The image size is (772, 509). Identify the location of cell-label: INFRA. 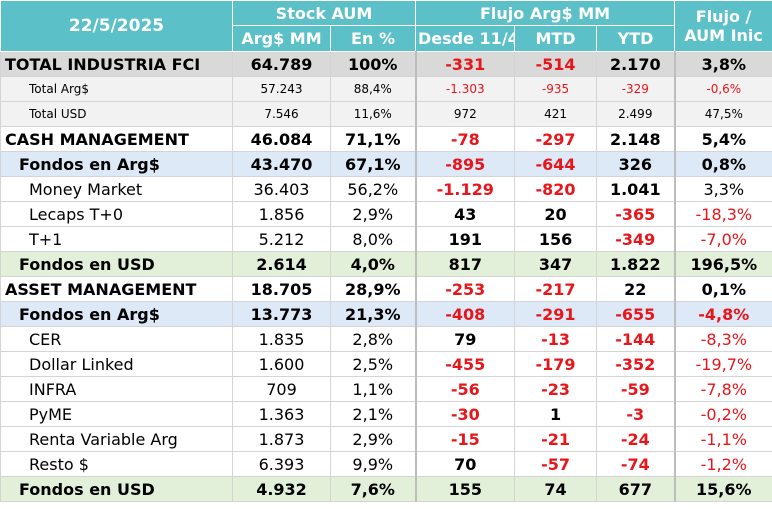
(116, 389).